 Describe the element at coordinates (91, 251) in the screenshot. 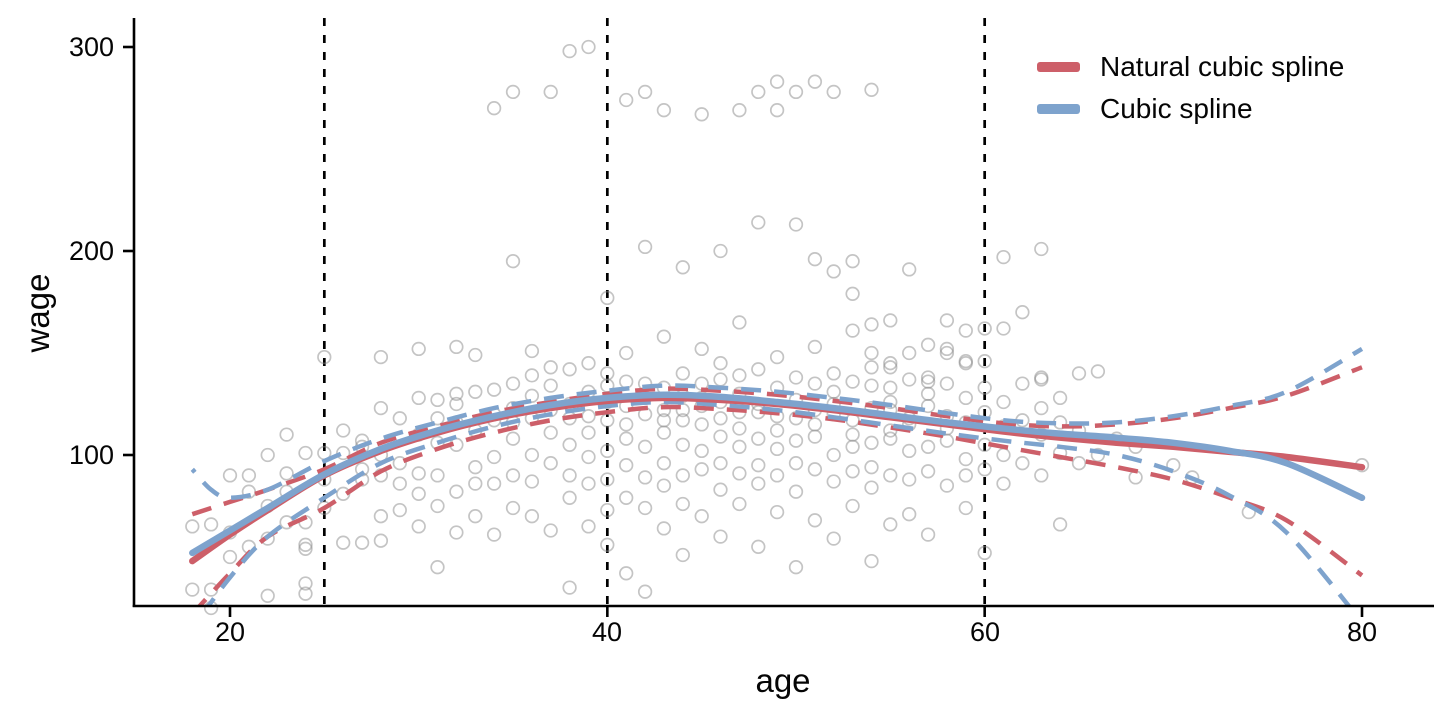

I see `y-tick-label-200: 200` at that location.